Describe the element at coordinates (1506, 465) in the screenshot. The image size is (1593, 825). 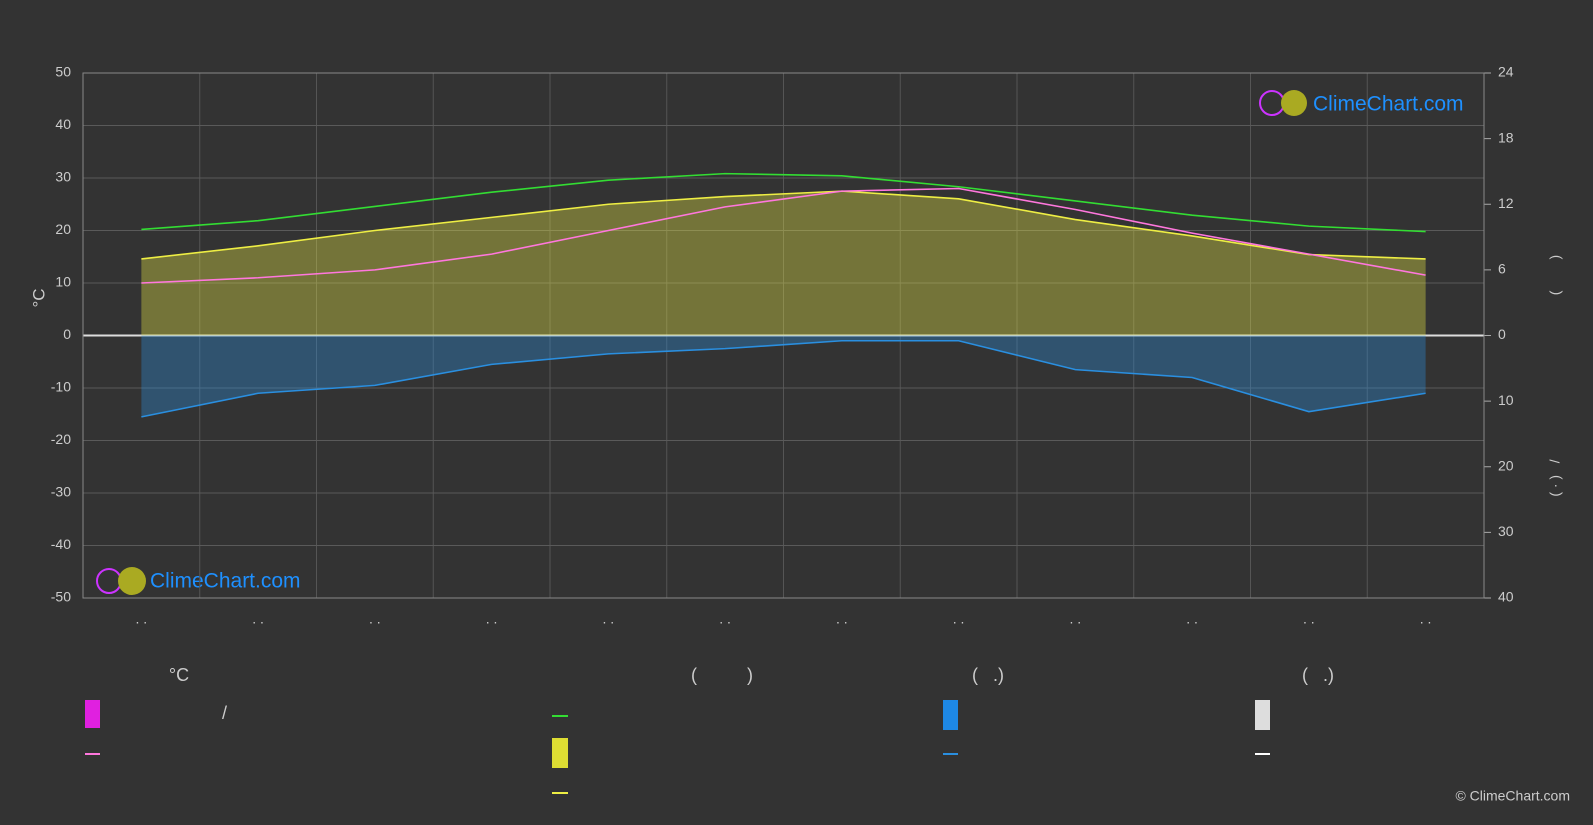
I see `y3-tick-label: 20` at that location.